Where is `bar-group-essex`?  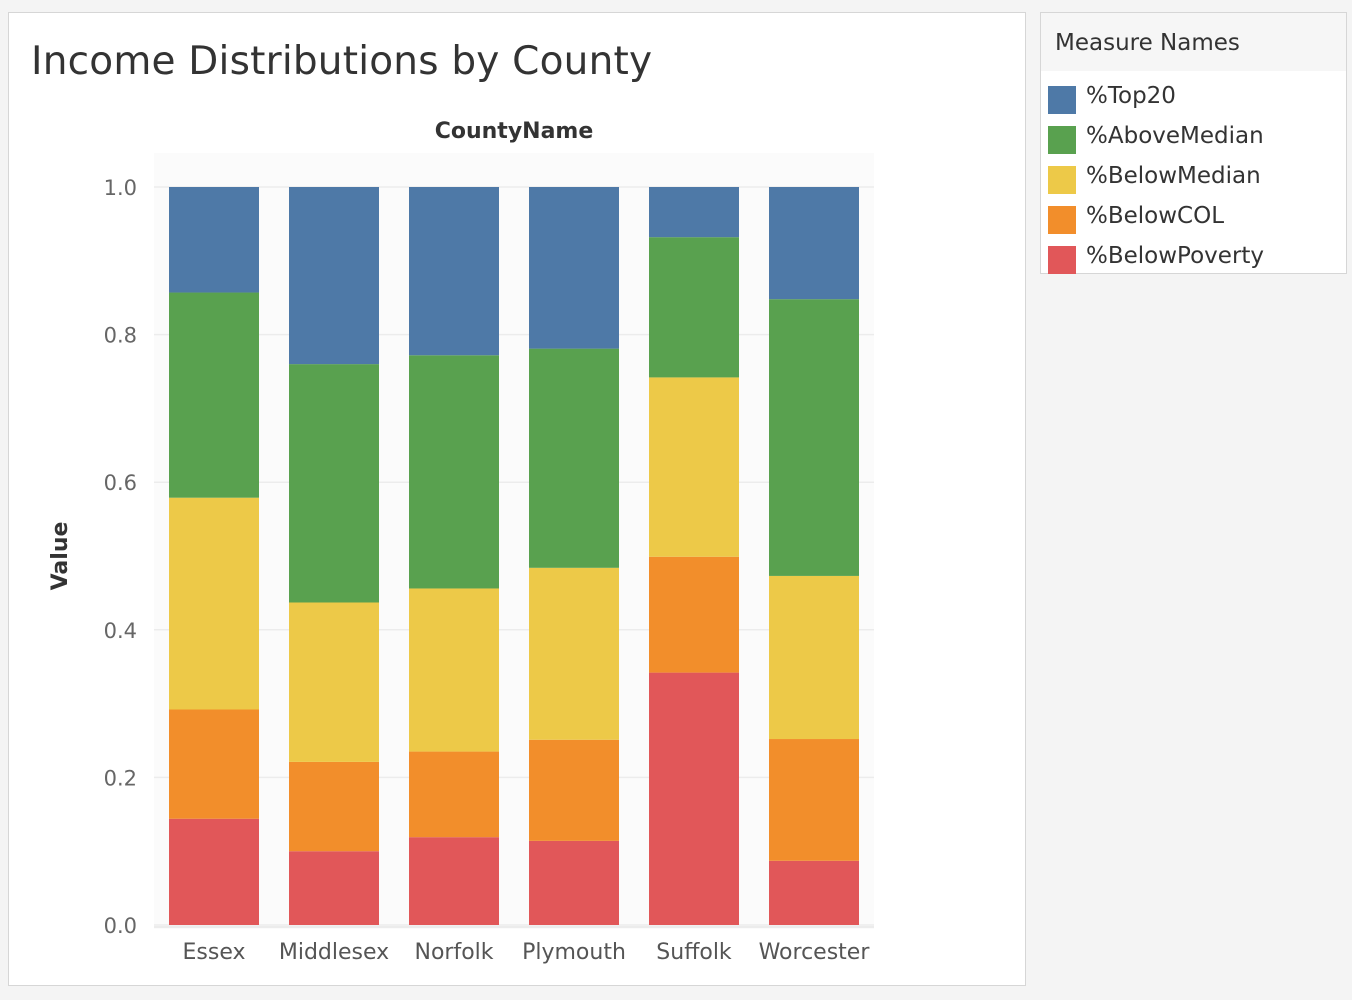
bar-group-essex is located at coordinates (214, 556).